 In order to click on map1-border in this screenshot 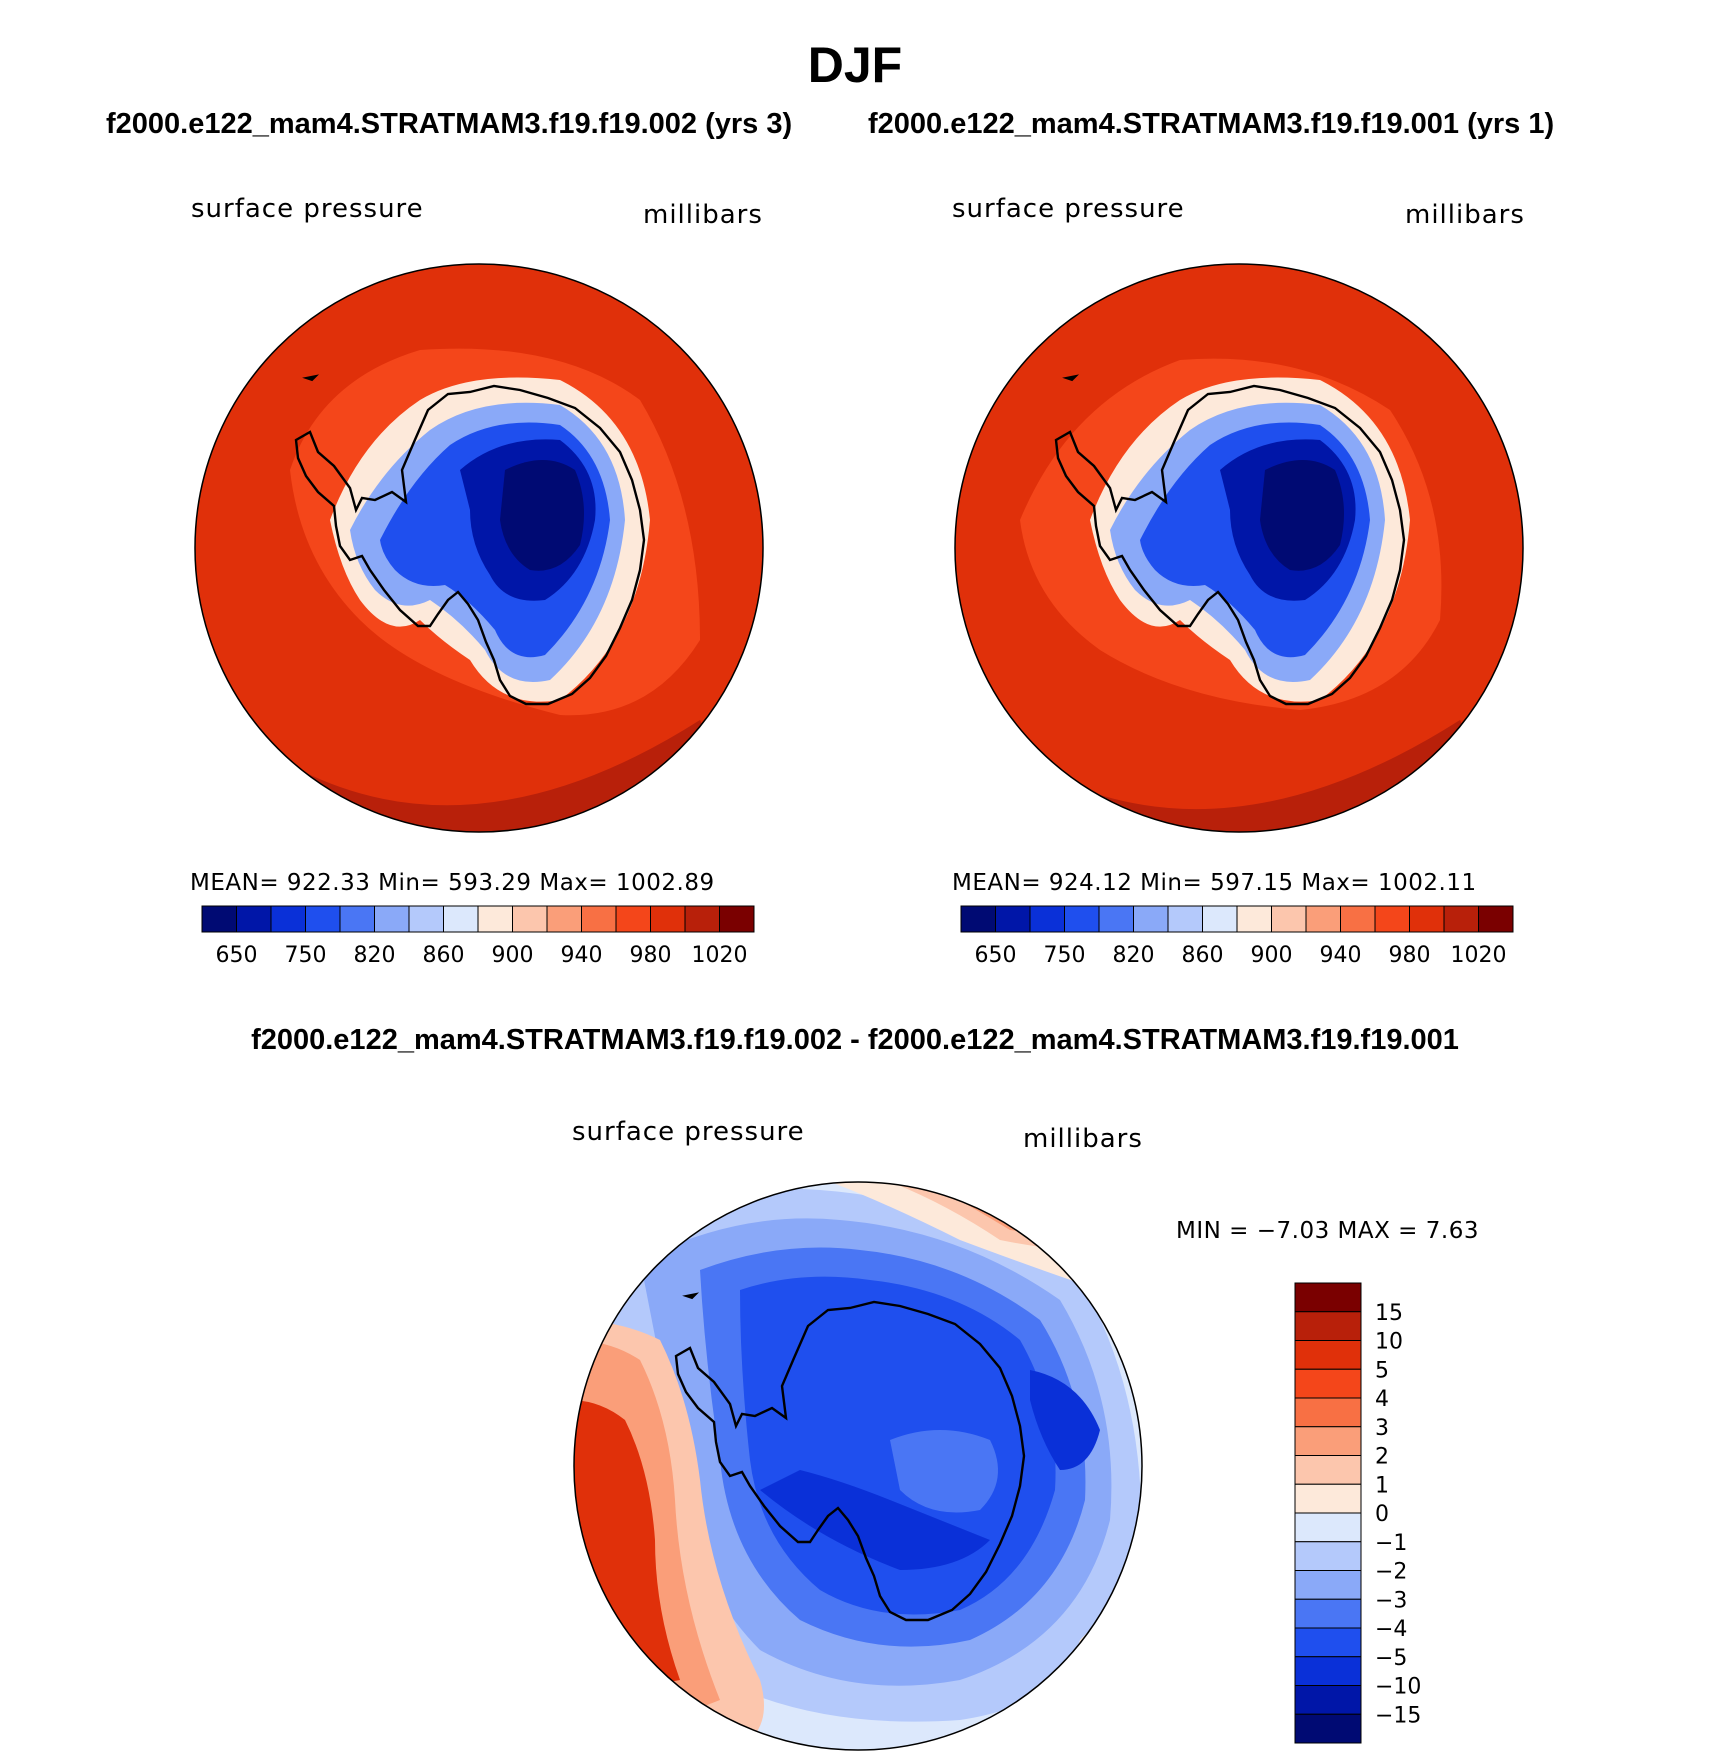, I will do `click(479, 548)`.